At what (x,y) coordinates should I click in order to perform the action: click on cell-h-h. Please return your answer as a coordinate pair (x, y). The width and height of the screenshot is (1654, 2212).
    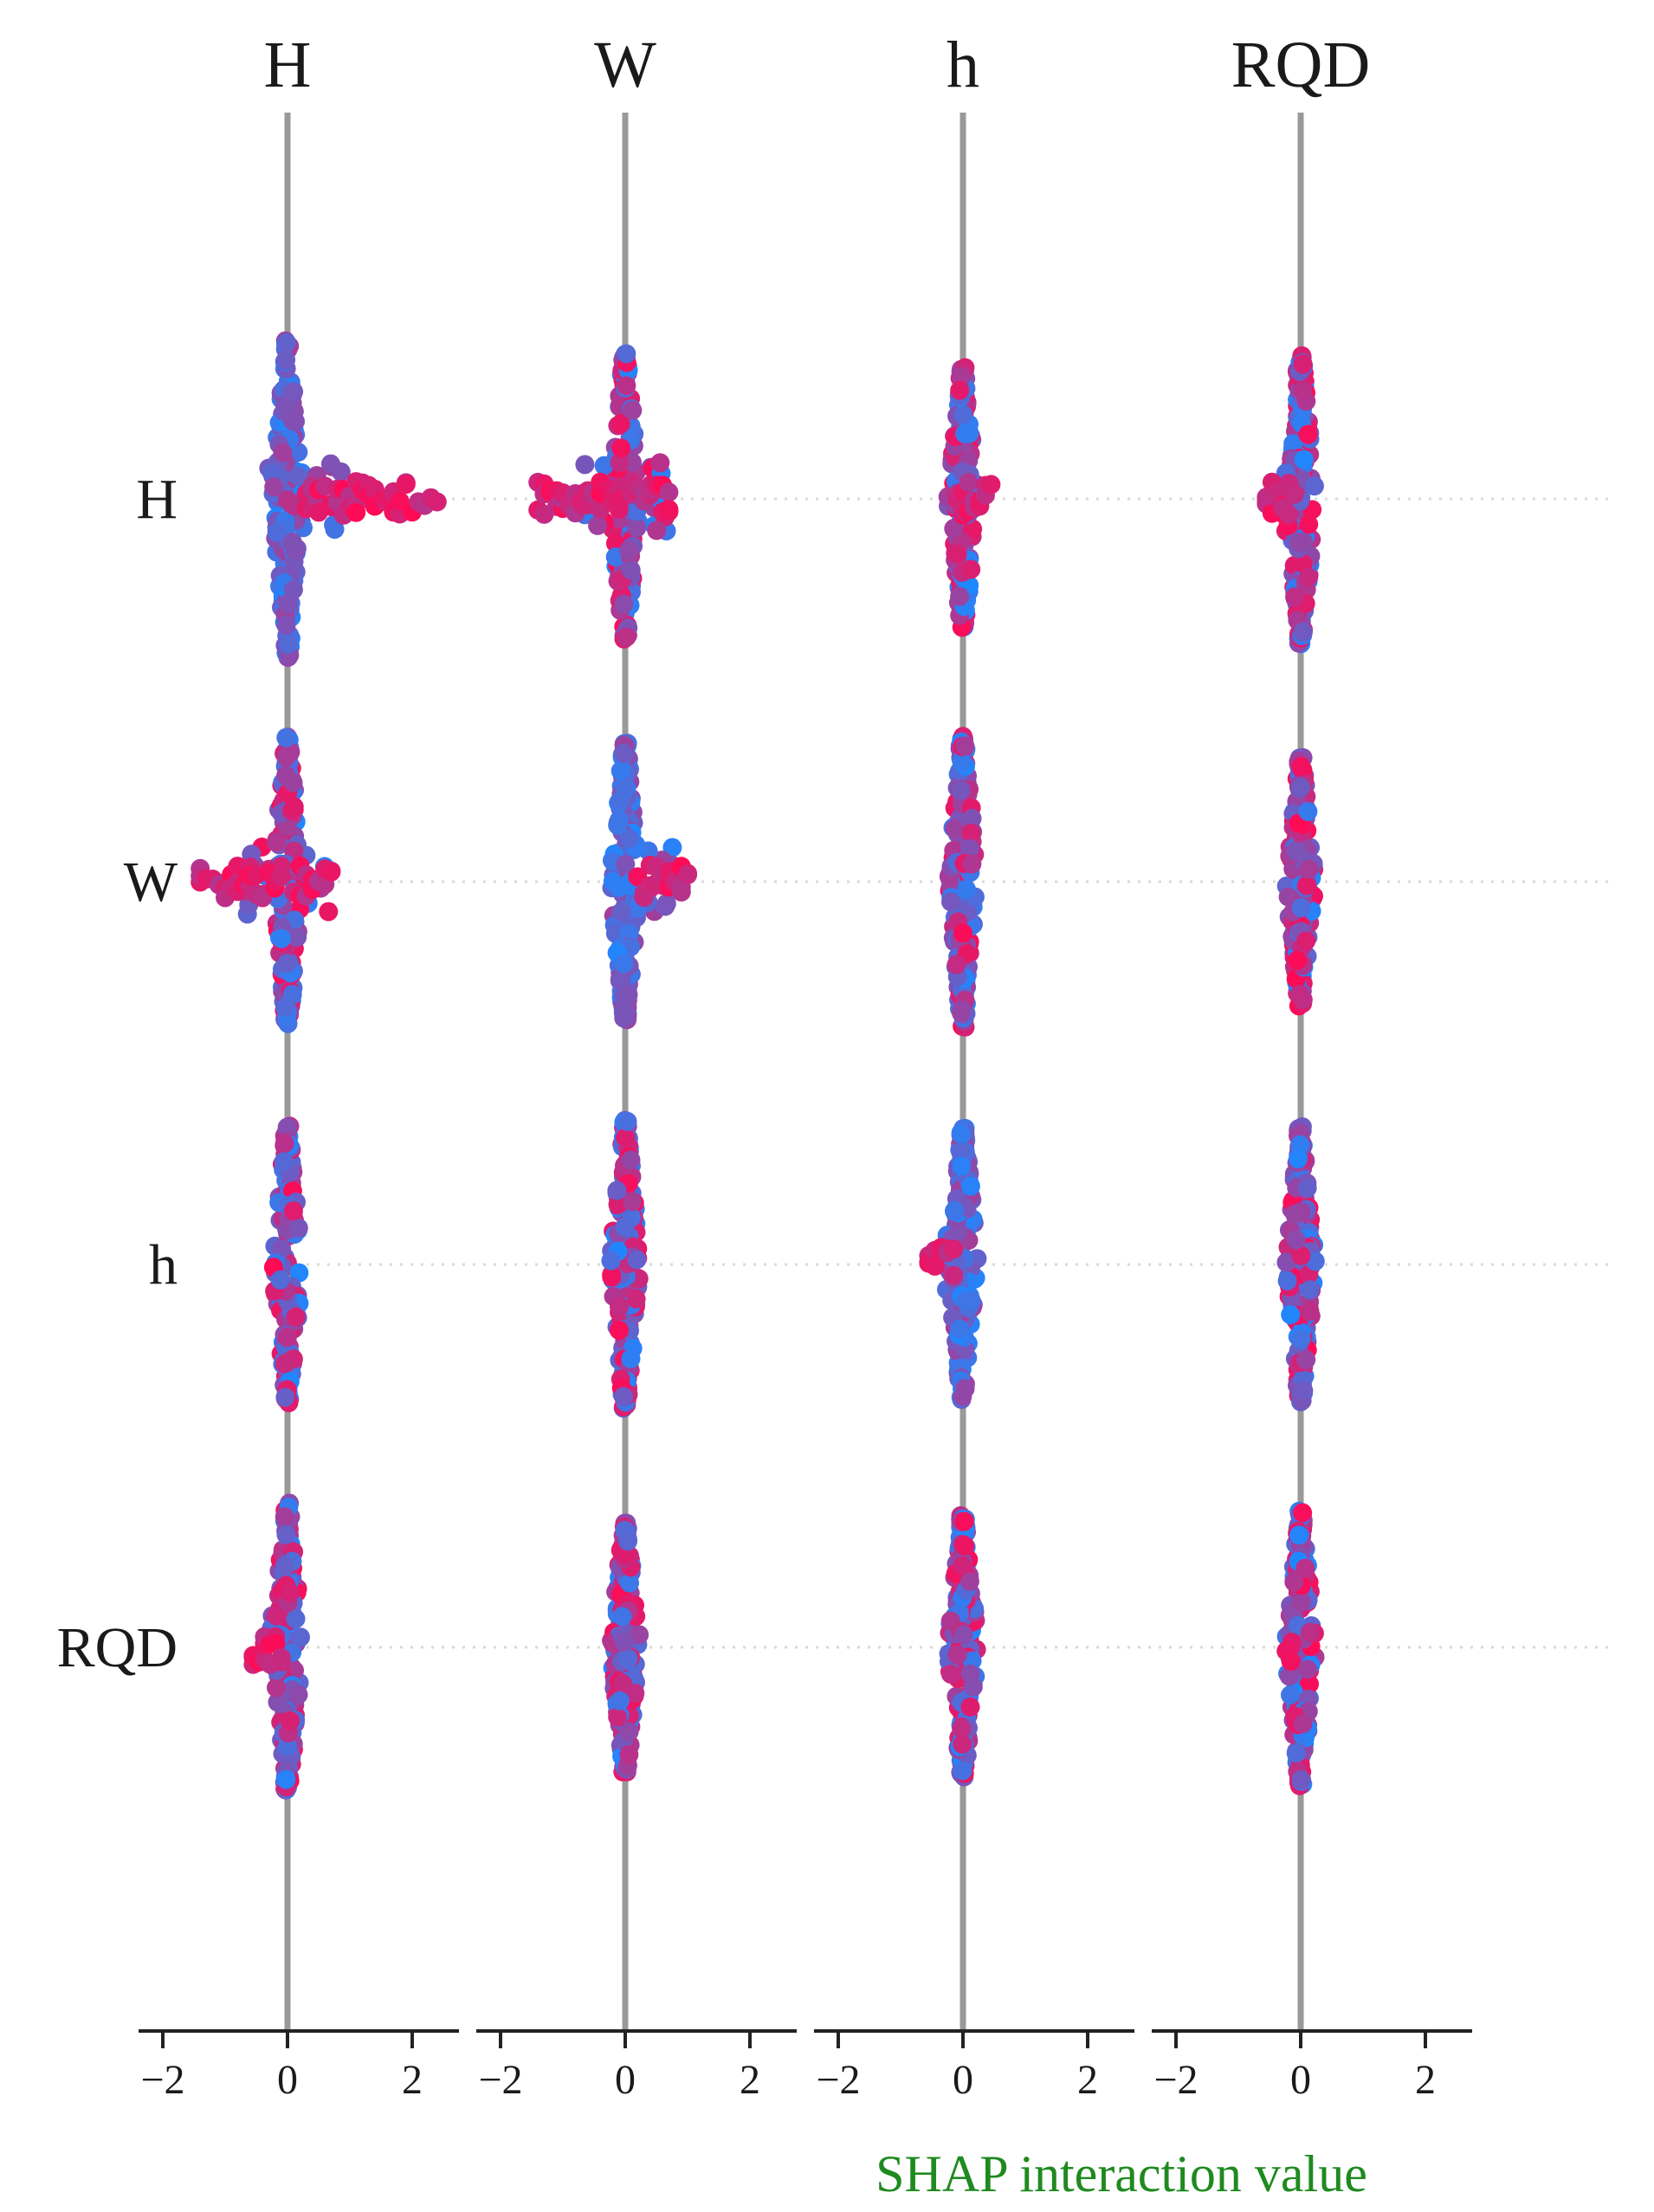
    Looking at the image, I should click on (953, 1263).